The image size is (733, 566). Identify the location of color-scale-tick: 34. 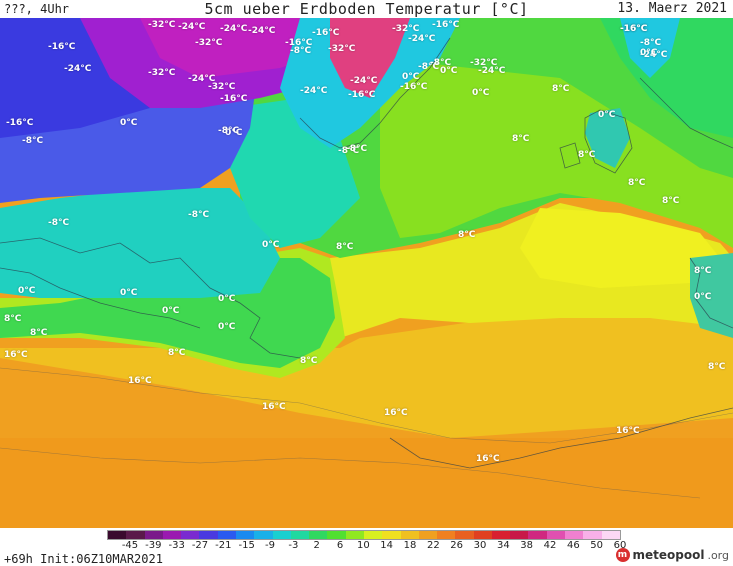
(503, 545).